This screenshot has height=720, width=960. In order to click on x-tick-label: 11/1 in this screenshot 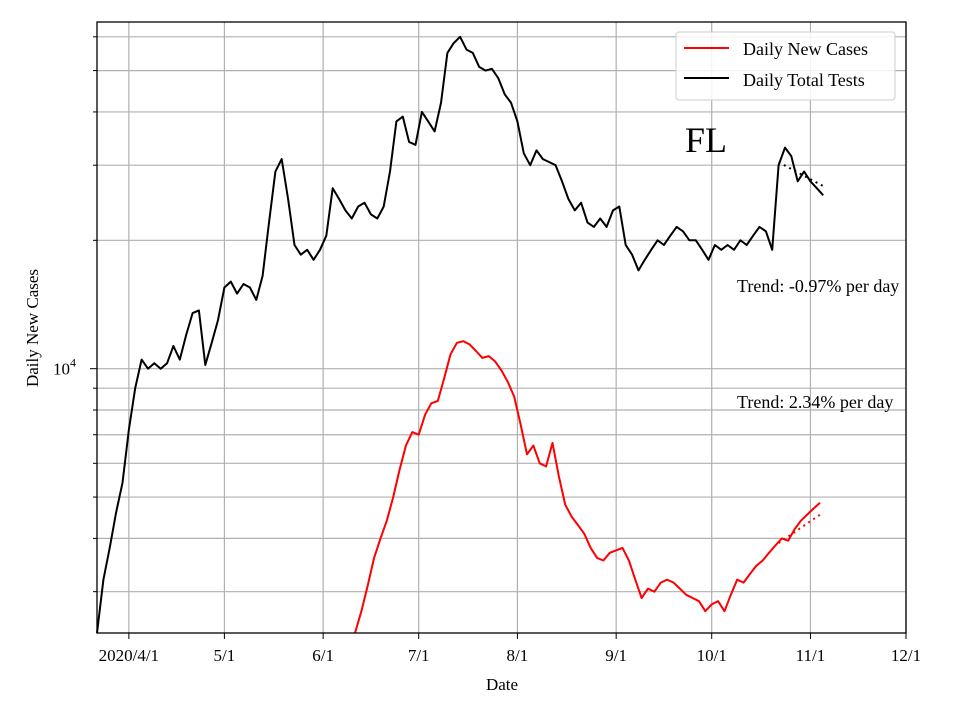, I will do `click(811, 655)`.